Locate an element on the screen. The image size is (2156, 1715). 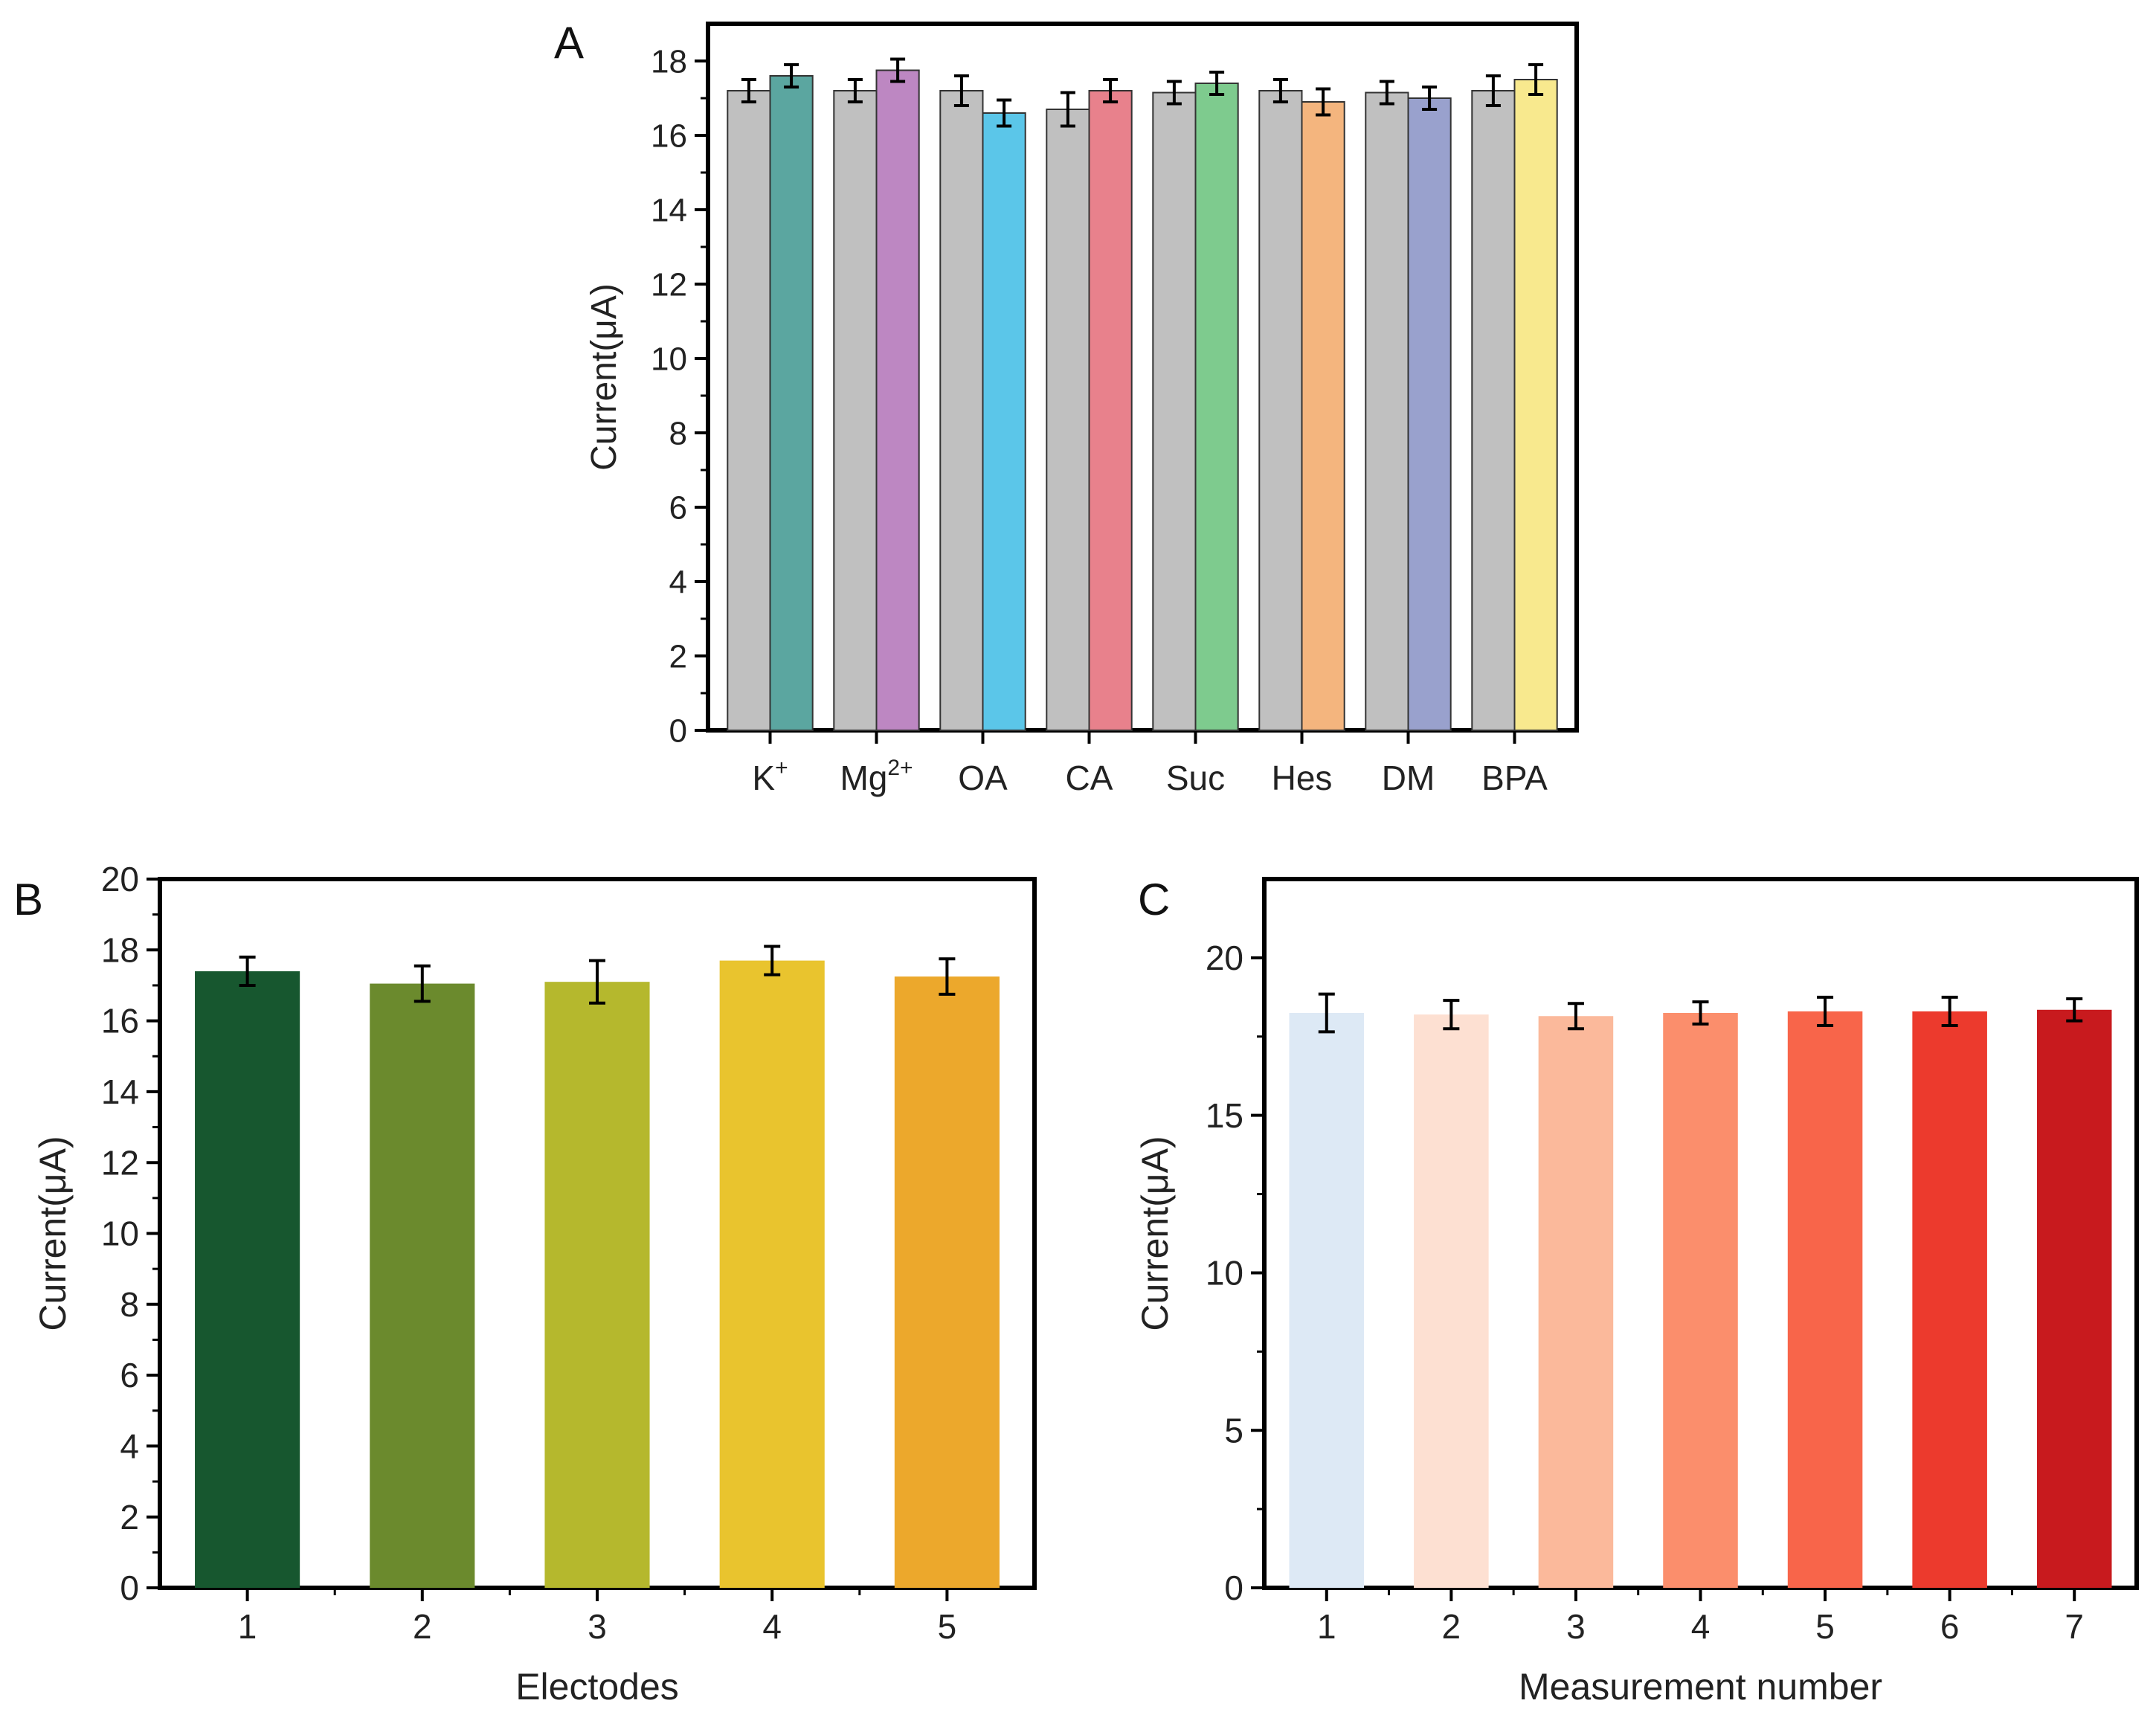
x-tick-label: 2 is located at coordinates (422, 1626).